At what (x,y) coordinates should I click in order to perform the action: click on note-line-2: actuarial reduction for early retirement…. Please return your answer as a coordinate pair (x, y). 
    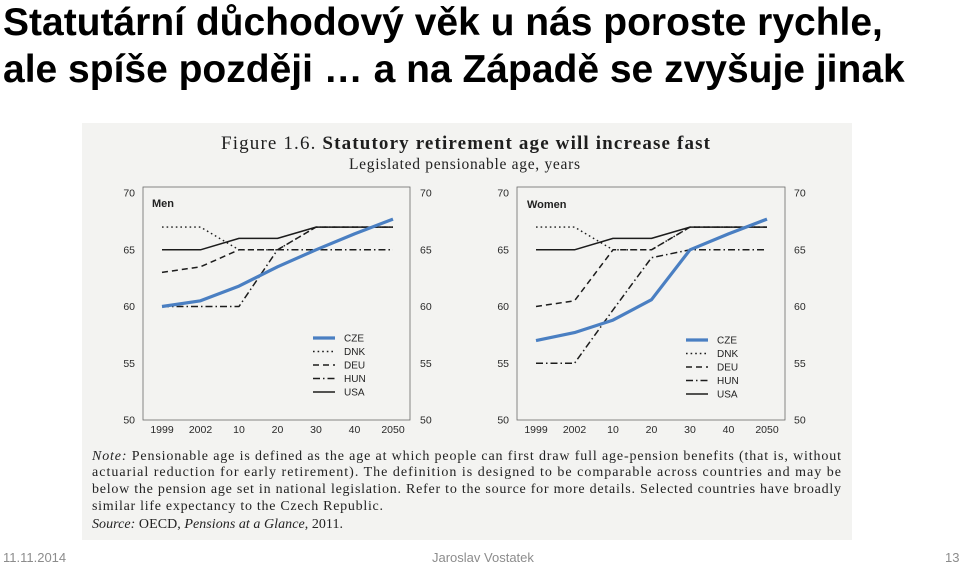
    Looking at the image, I should click on (466, 472).